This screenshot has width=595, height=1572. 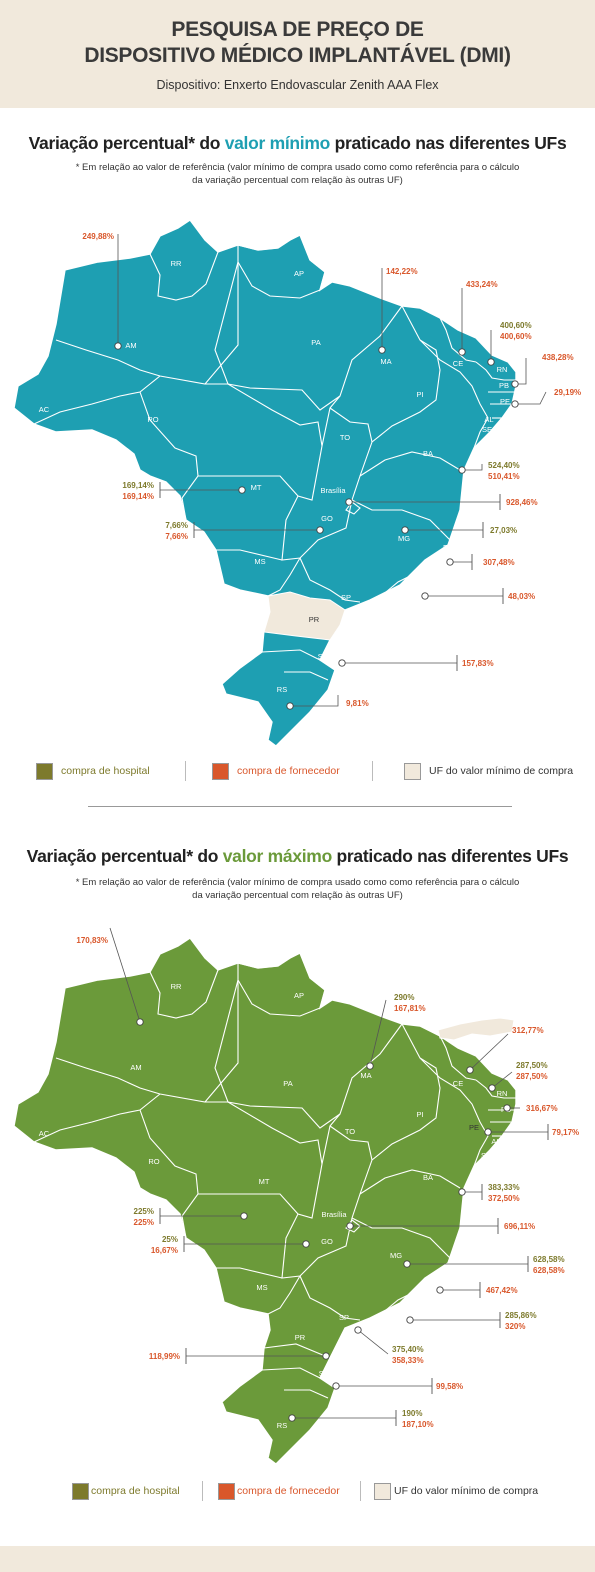 What do you see at coordinates (542, 370) in the screenshot?
I see `callout-pb: 438,28%` at bounding box center [542, 370].